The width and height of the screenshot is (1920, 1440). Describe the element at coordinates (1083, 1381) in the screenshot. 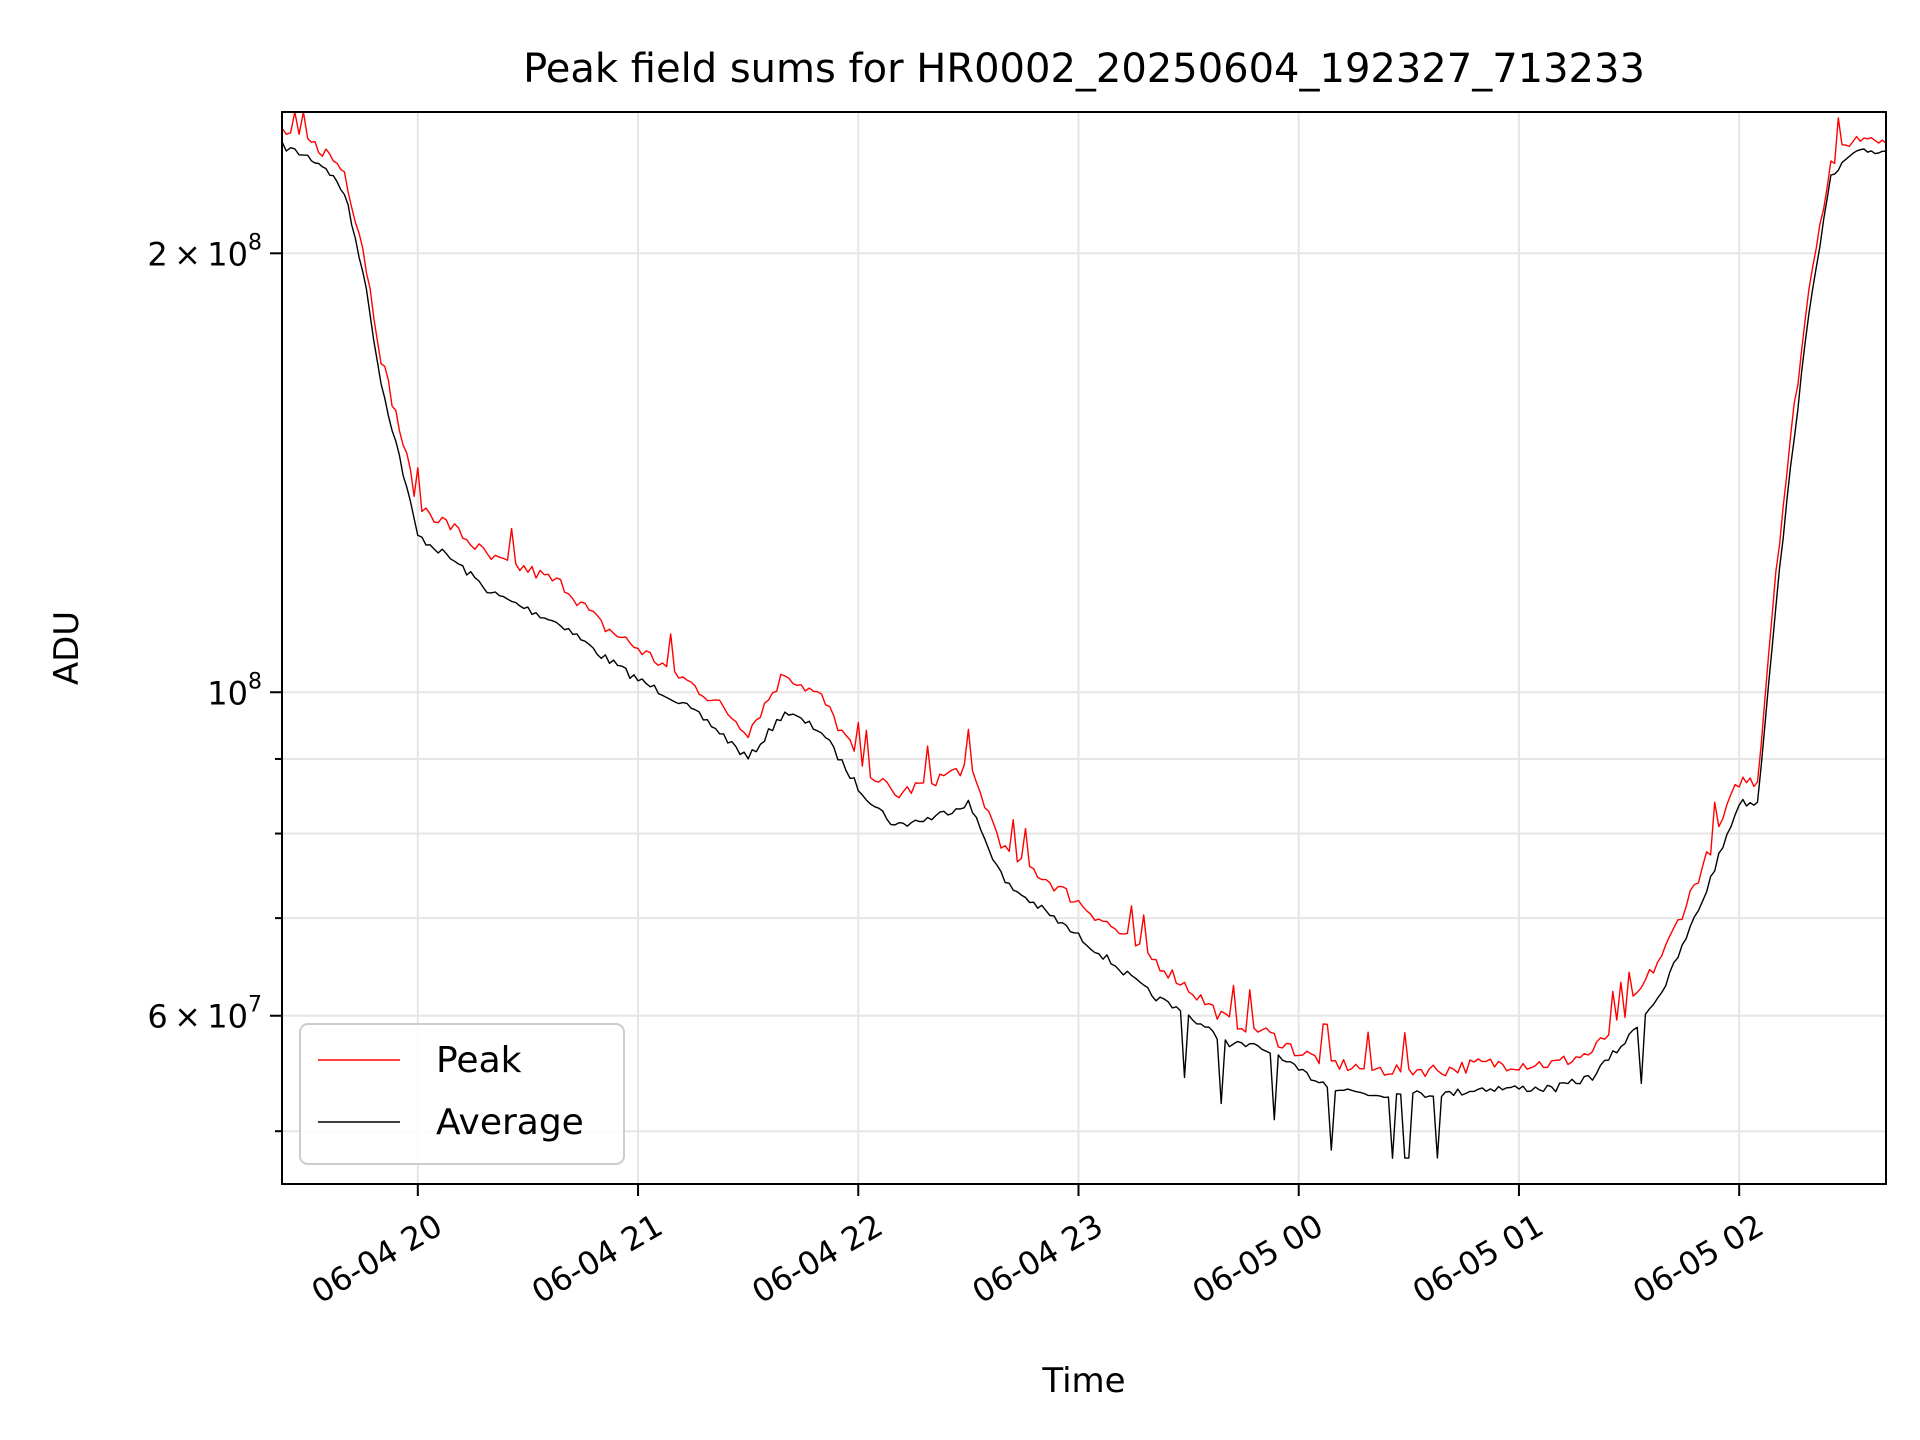

I see `x-axis-label: Time` at that location.